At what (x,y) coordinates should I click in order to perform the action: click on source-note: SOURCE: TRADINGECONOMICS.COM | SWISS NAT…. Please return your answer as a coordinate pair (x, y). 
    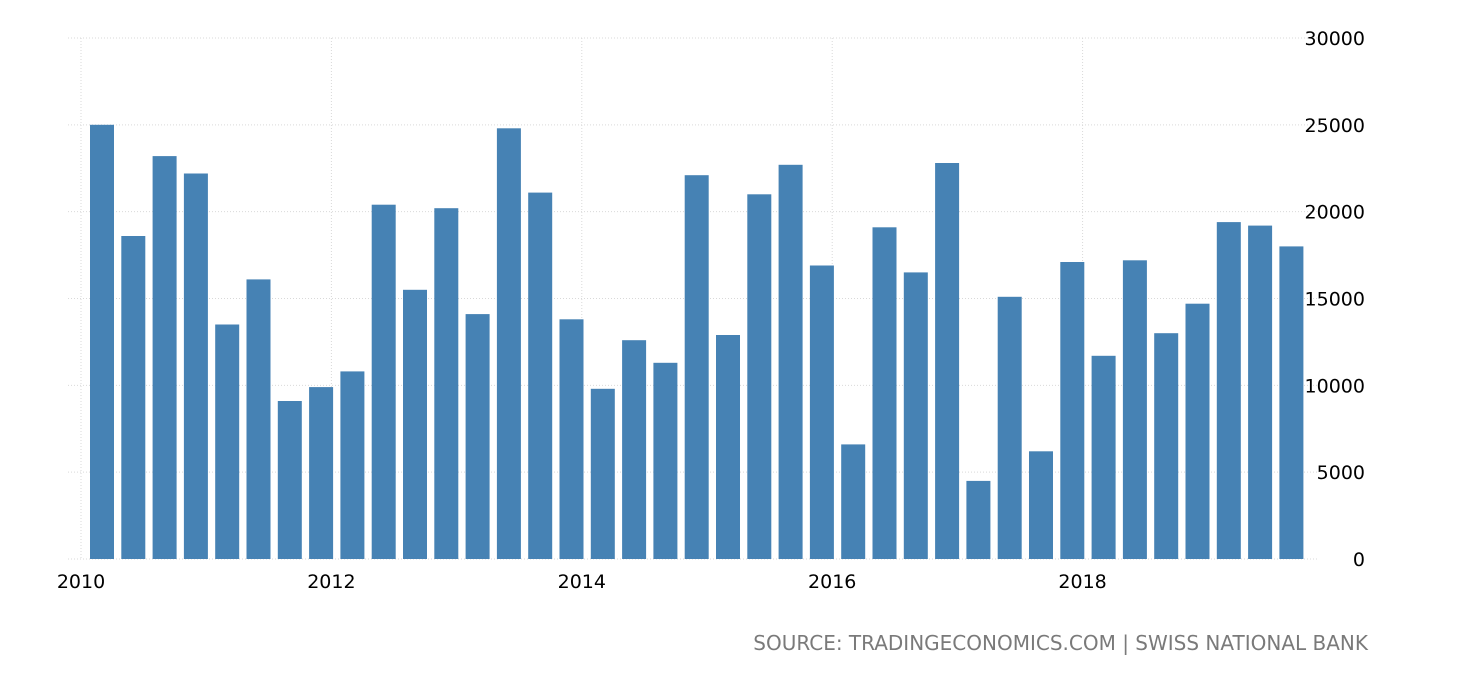
    Looking at the image, I should click on (1061, 643).